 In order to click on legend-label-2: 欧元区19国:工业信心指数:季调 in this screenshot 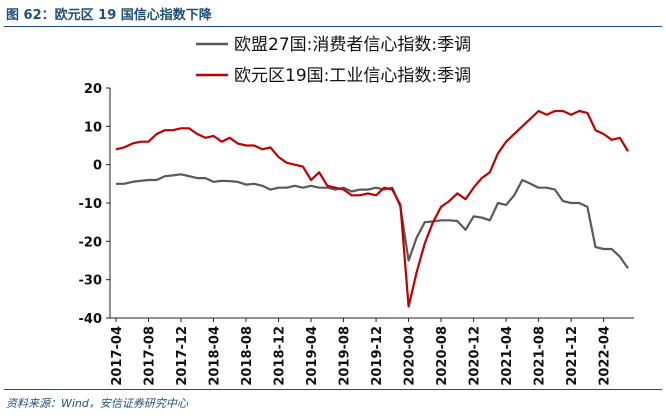, I will do `click(352, 76)`.